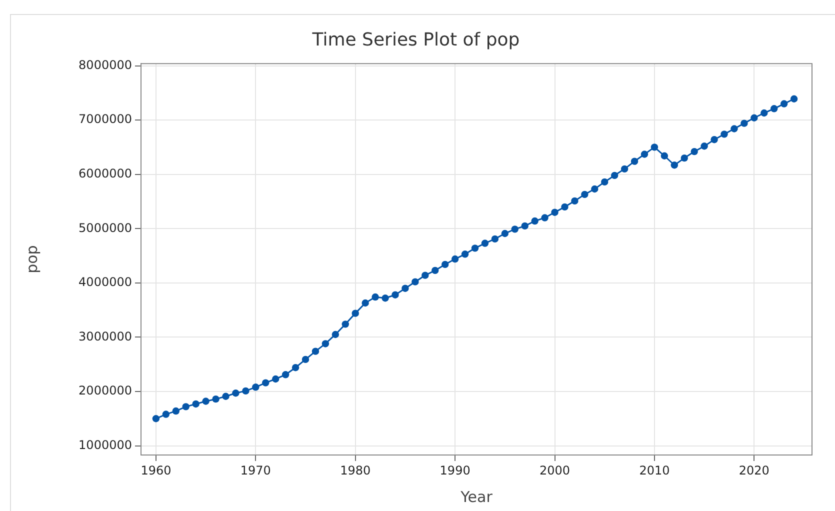  What do you see at coordinates (654, 470) in the screenshot?
I see `x-tick-label: 2010` at bounding box center [654, 470].